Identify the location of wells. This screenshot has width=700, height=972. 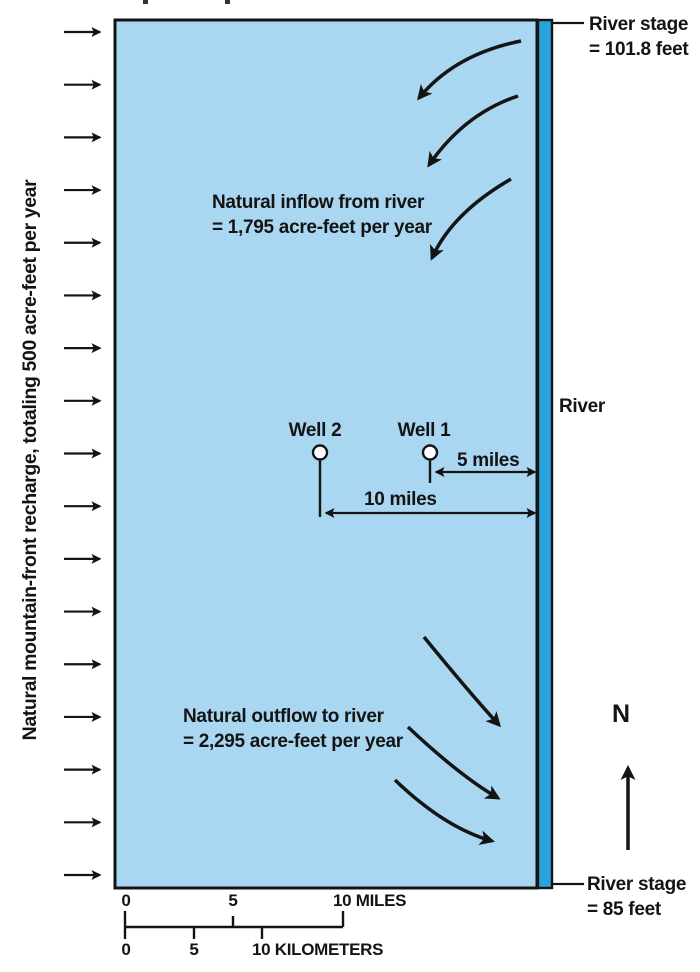
(375, 480).